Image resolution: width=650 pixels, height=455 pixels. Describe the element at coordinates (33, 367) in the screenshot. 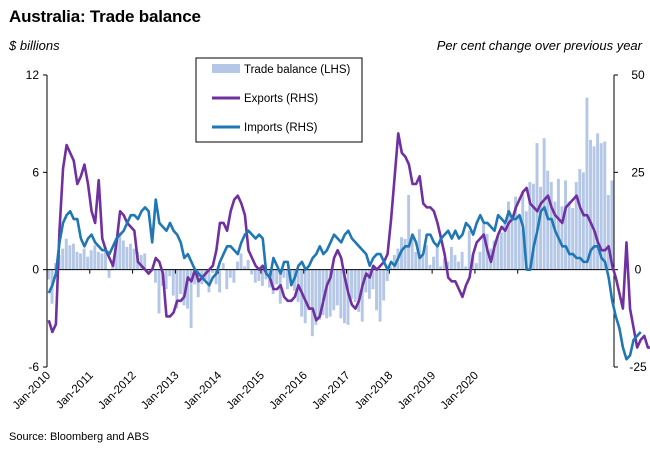

I see `left-tick-label: -6` at that location.